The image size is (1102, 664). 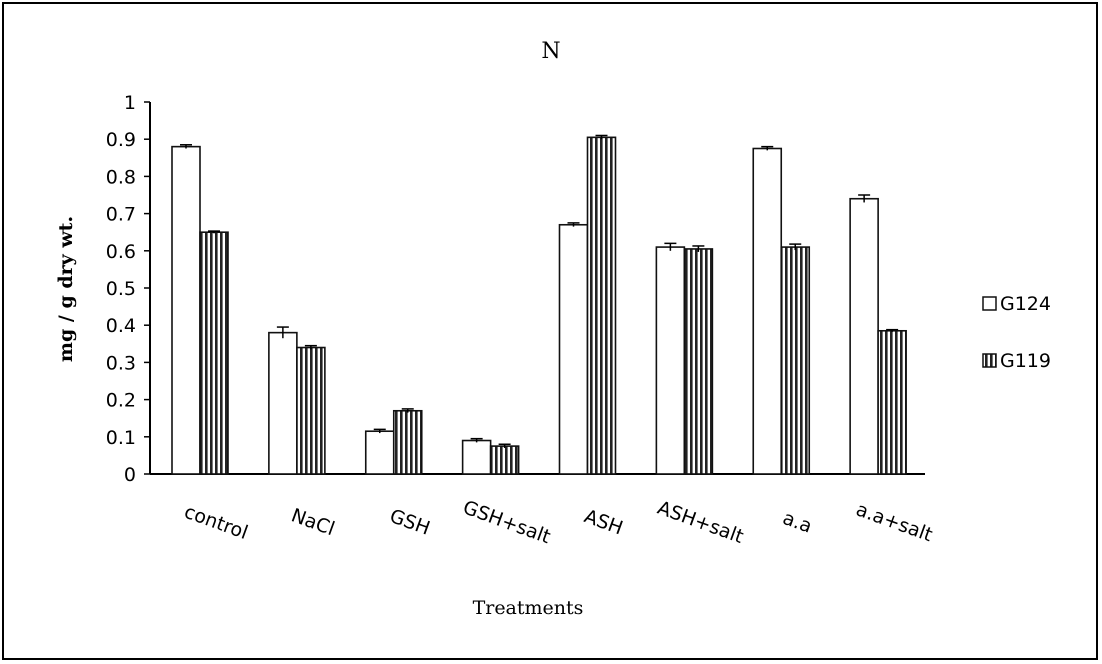 I want to click on bar-G124-NaCl, so click(x=283, y=403).